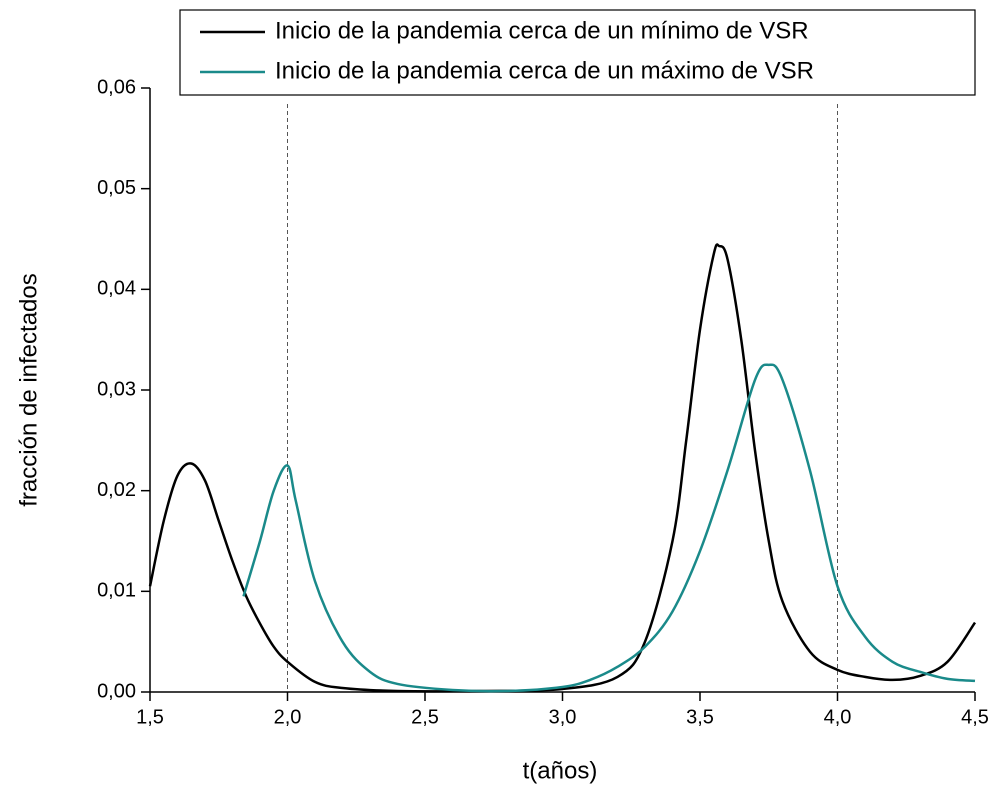 The image size is (997, 789). What do you see at coordinates (116, 691) in the screenshot?
I see `y-tick-label: 0,00` at bounding box center [116, 691].